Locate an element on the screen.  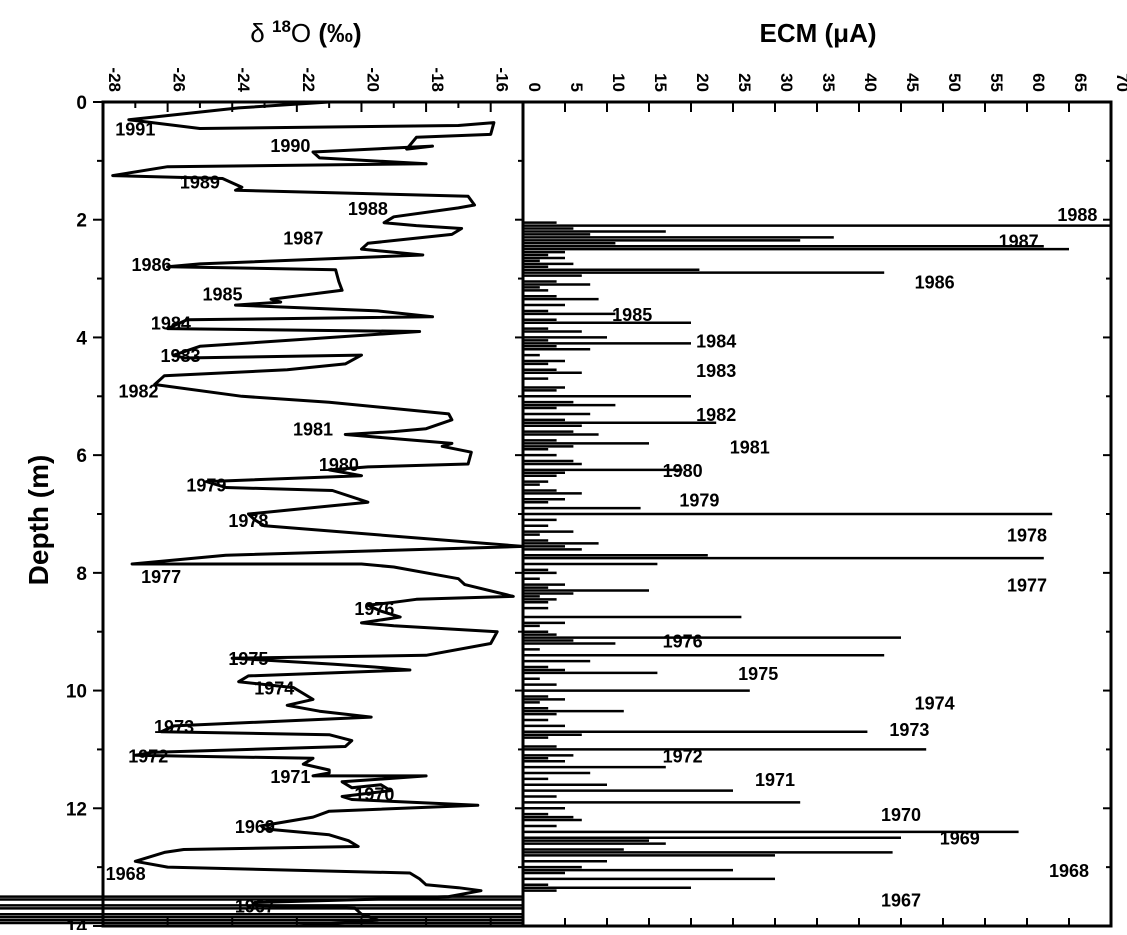
ecm-year-label: 1987 is located at coordinates (1019, 241).